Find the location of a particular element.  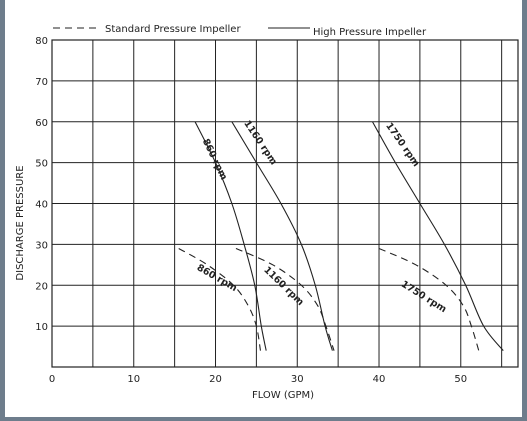

curve-label: 1160 rpm is located at coordinates (260, 143).